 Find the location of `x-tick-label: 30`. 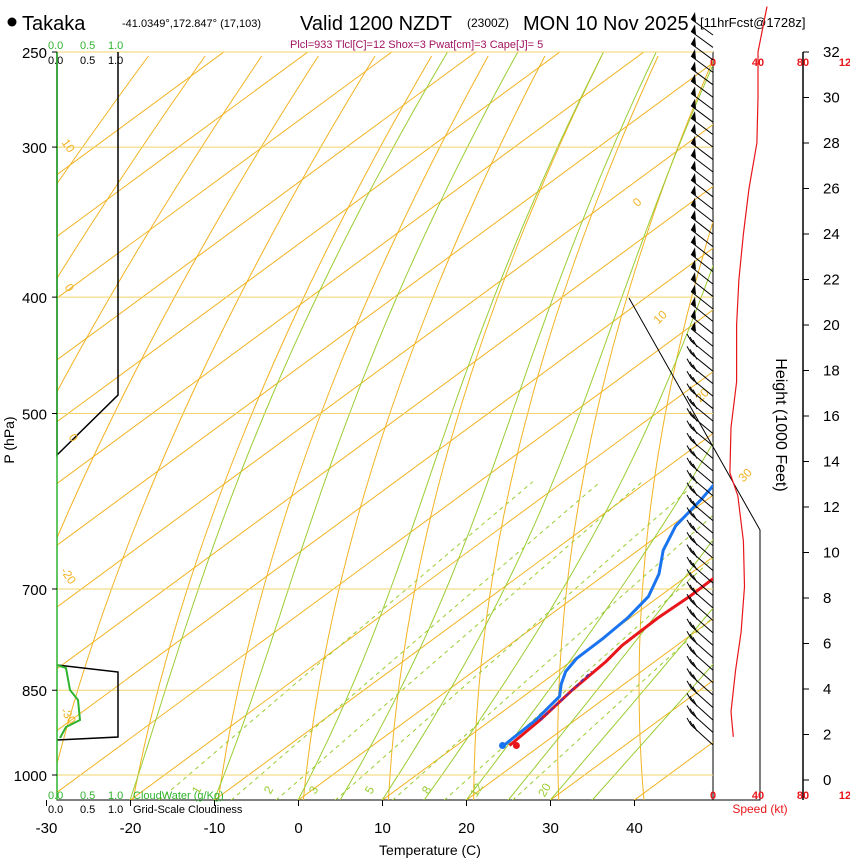

x-tick-label: 30 is located at coordinates (550, 828).